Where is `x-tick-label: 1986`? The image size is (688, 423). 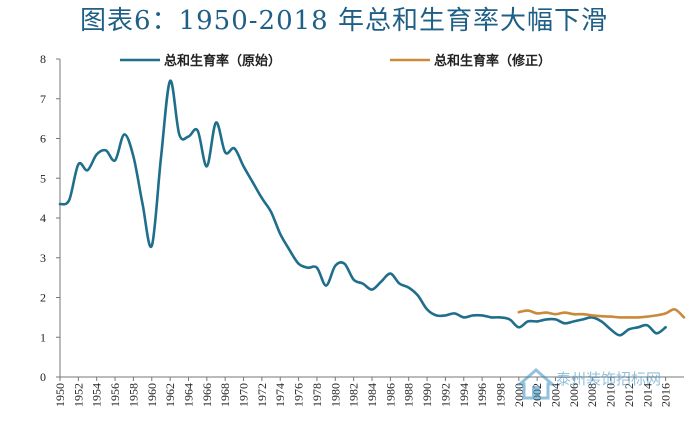 x-tick-label: 1986 is located at coordinates (390, 395).